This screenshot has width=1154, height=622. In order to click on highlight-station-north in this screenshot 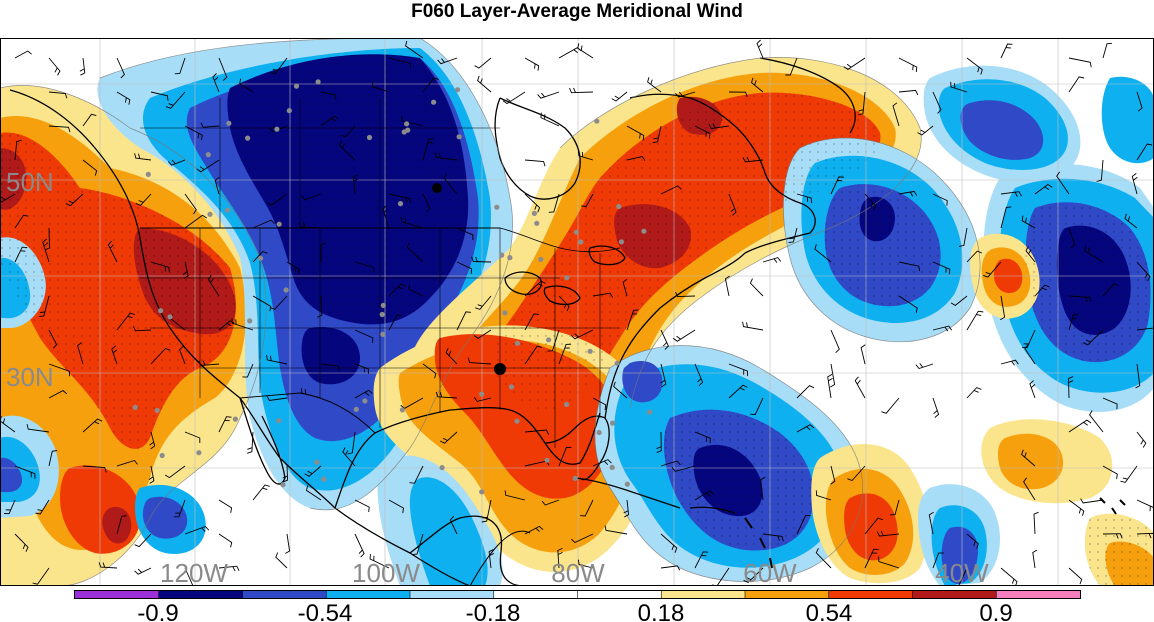, I will do `click(437, 188)`.